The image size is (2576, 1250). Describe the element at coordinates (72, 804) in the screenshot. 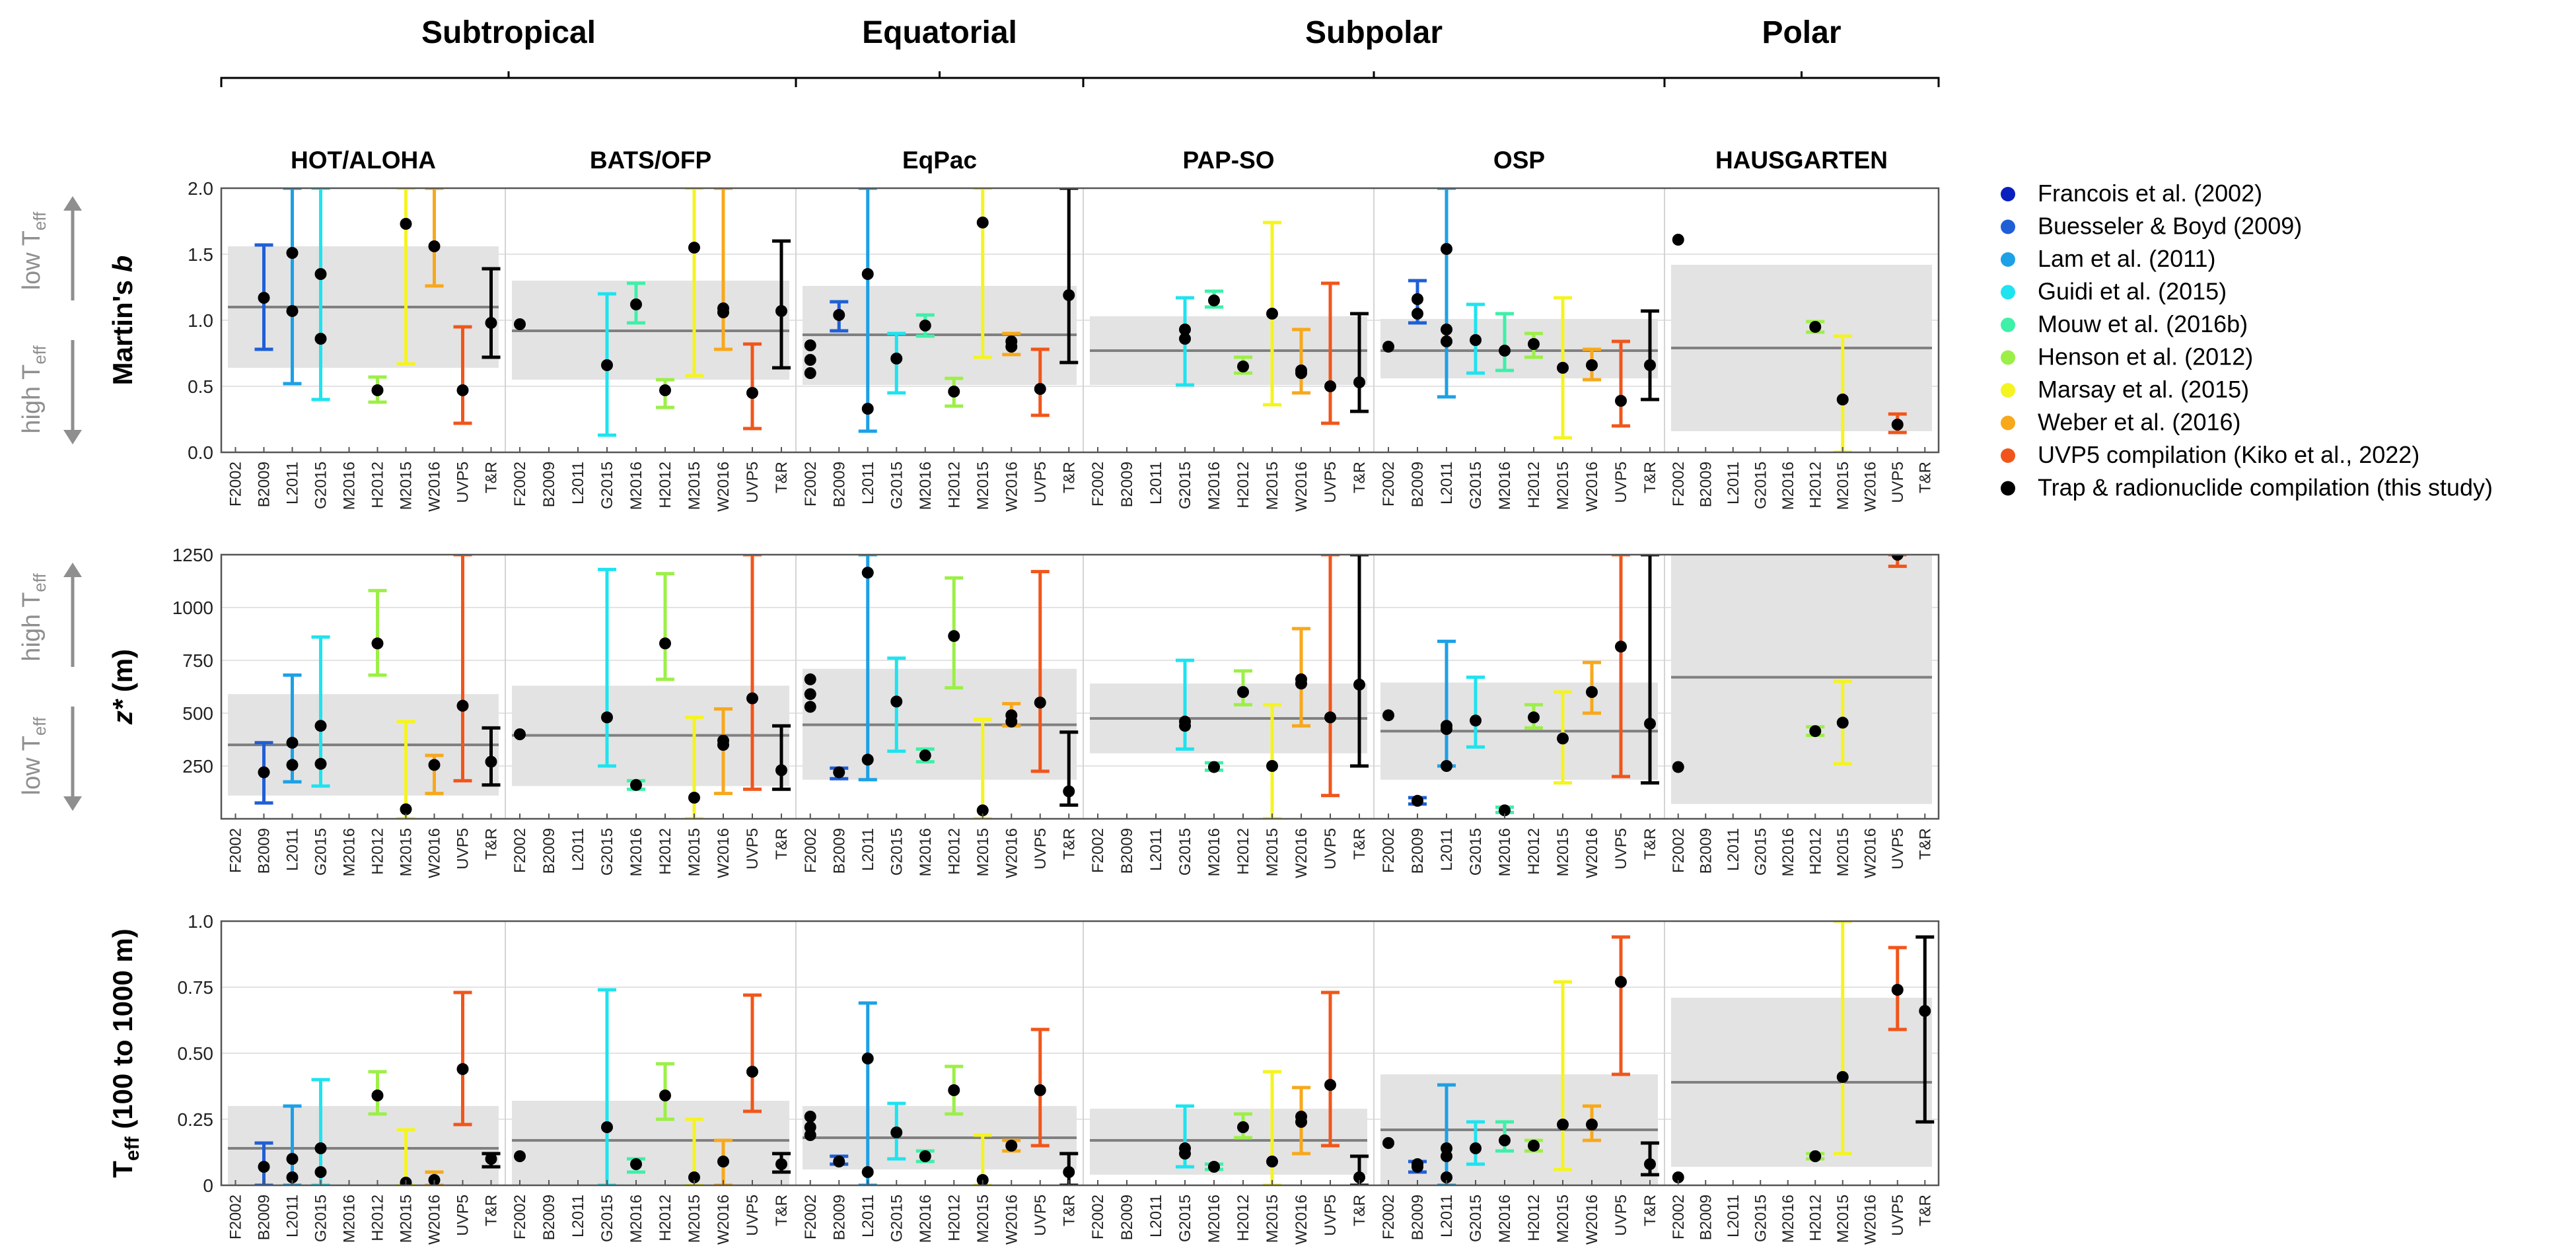

I see `arrow-down-icon` at that location.